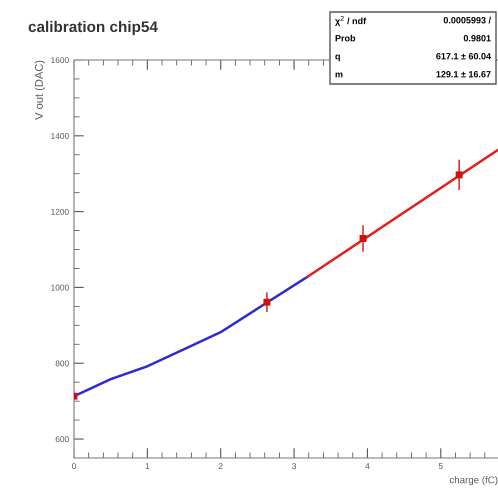 The width and height of the screenshot is (498, 495). I want to click on y-tick-label: 1400, so click(60, 136).